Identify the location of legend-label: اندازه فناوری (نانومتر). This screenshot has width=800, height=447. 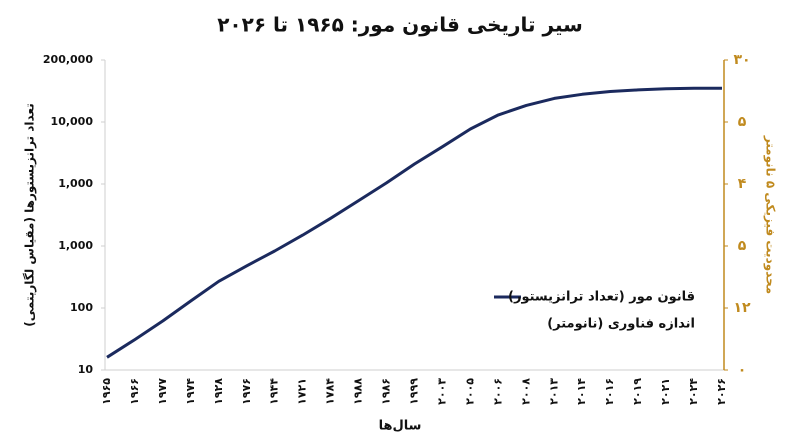
(621, 324).